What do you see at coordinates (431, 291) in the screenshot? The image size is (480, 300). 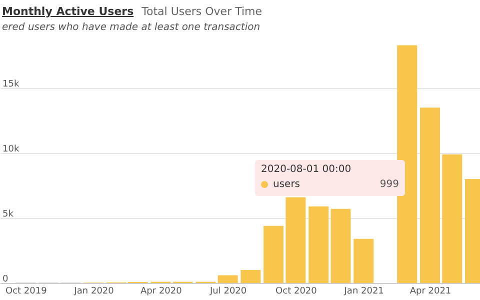 I see `x-tick-label: Apr 2021` at bounding box center [431, 291].